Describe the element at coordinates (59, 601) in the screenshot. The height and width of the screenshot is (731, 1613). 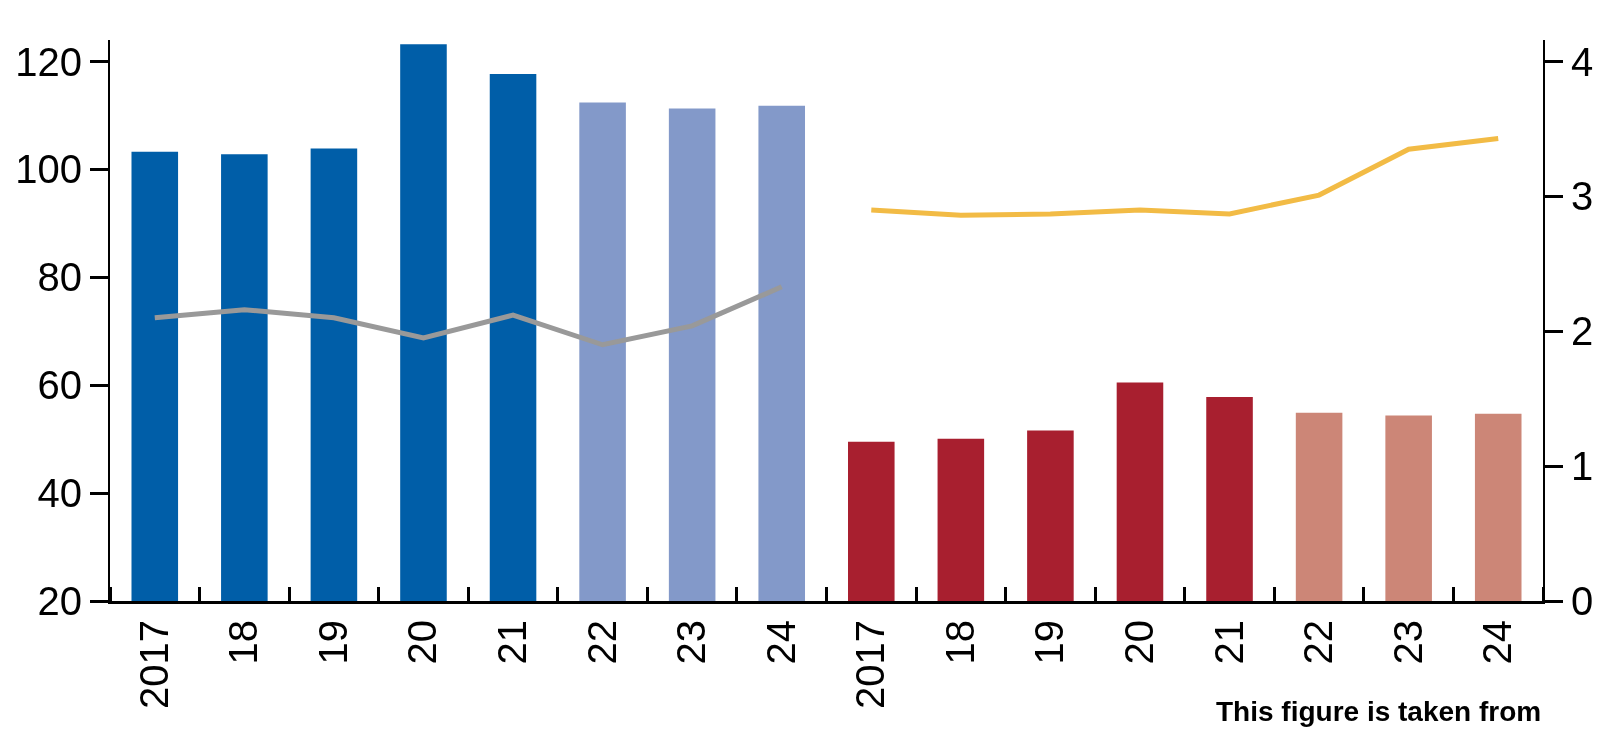
I see `y-tick-label: 20` at that location.